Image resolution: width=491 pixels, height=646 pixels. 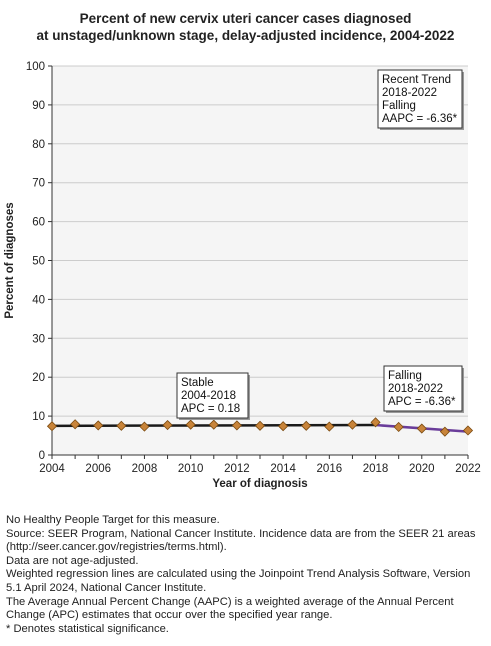 I want to click on y-tick-label: 30, so click(x=38, y=339).